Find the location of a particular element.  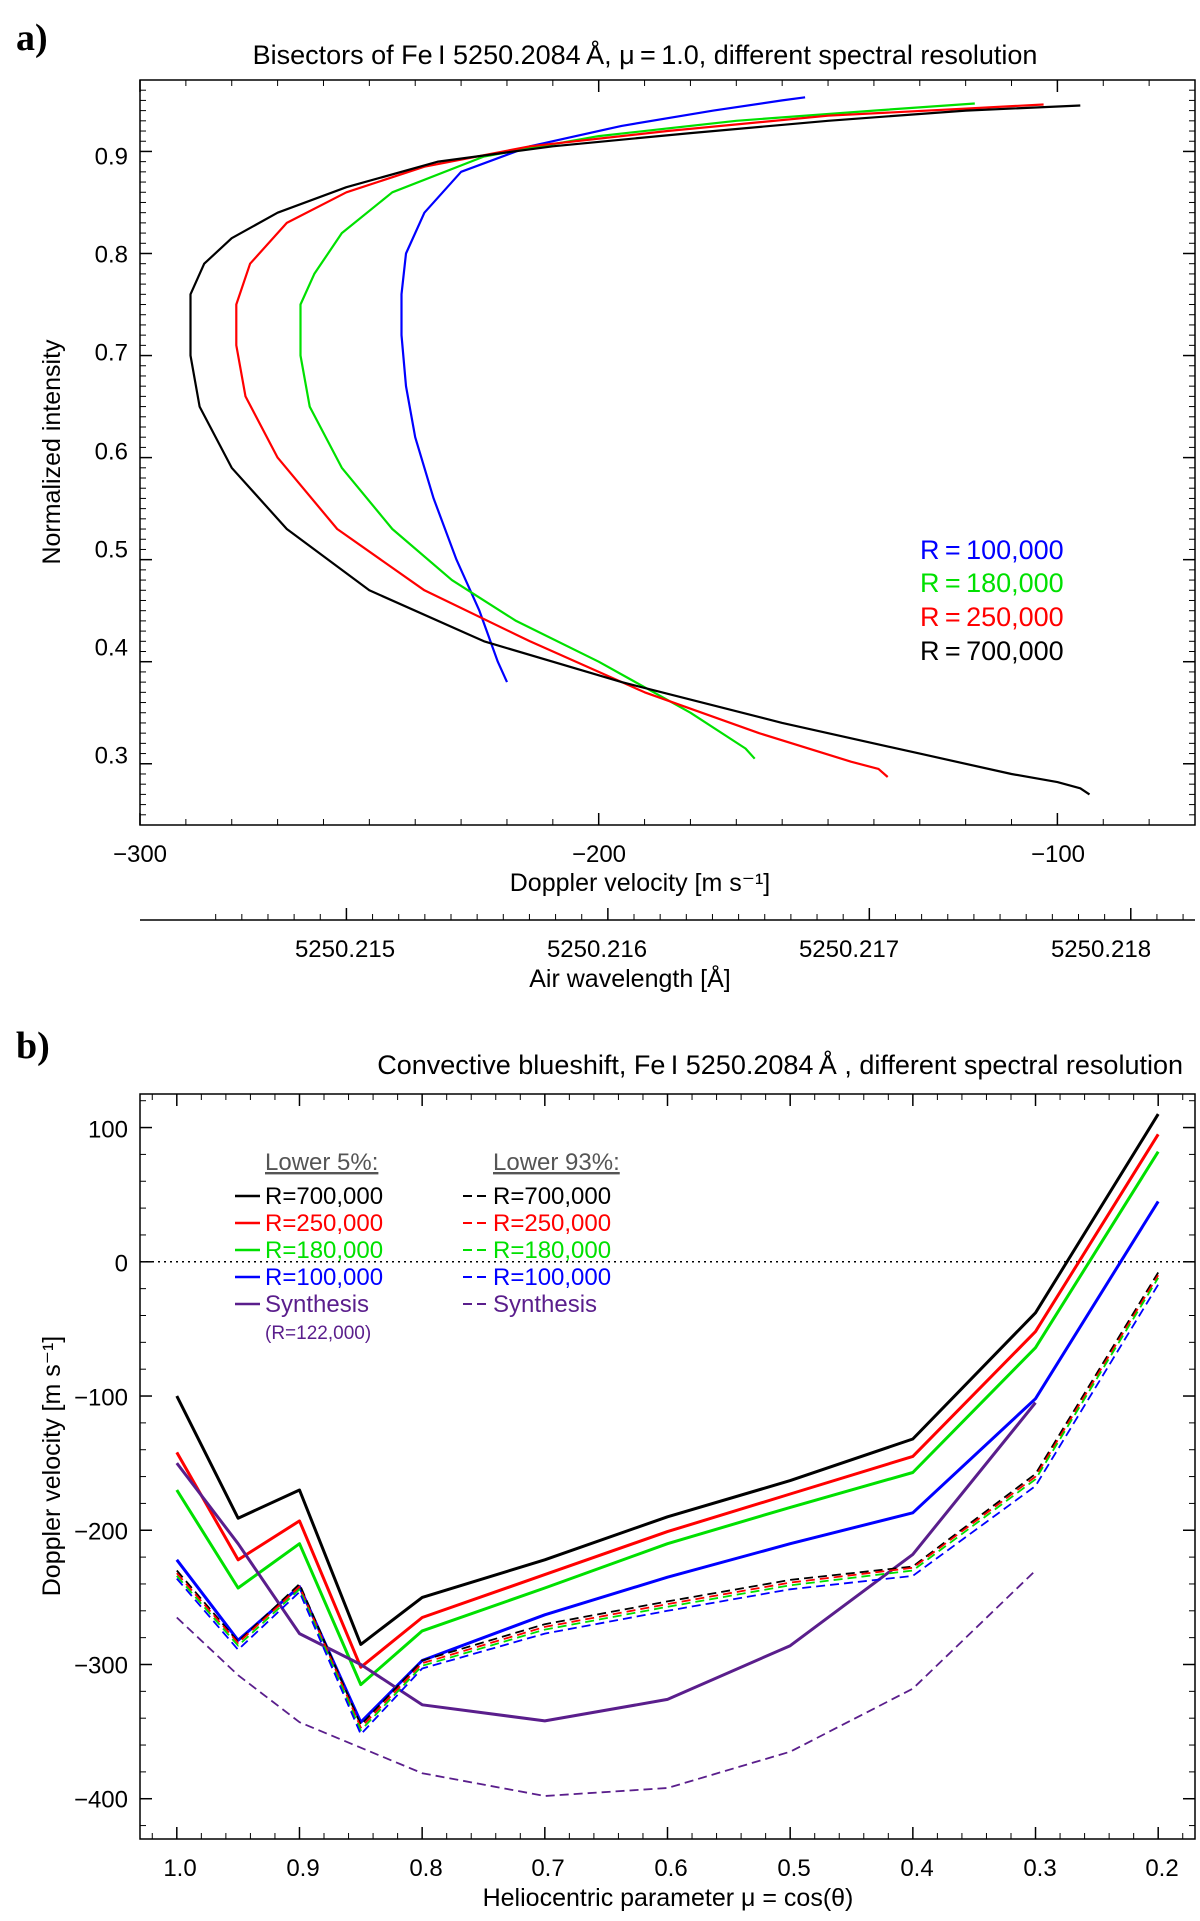

panel-a-legend-entry: R = 180,000 is located at coordinates (992, 583).